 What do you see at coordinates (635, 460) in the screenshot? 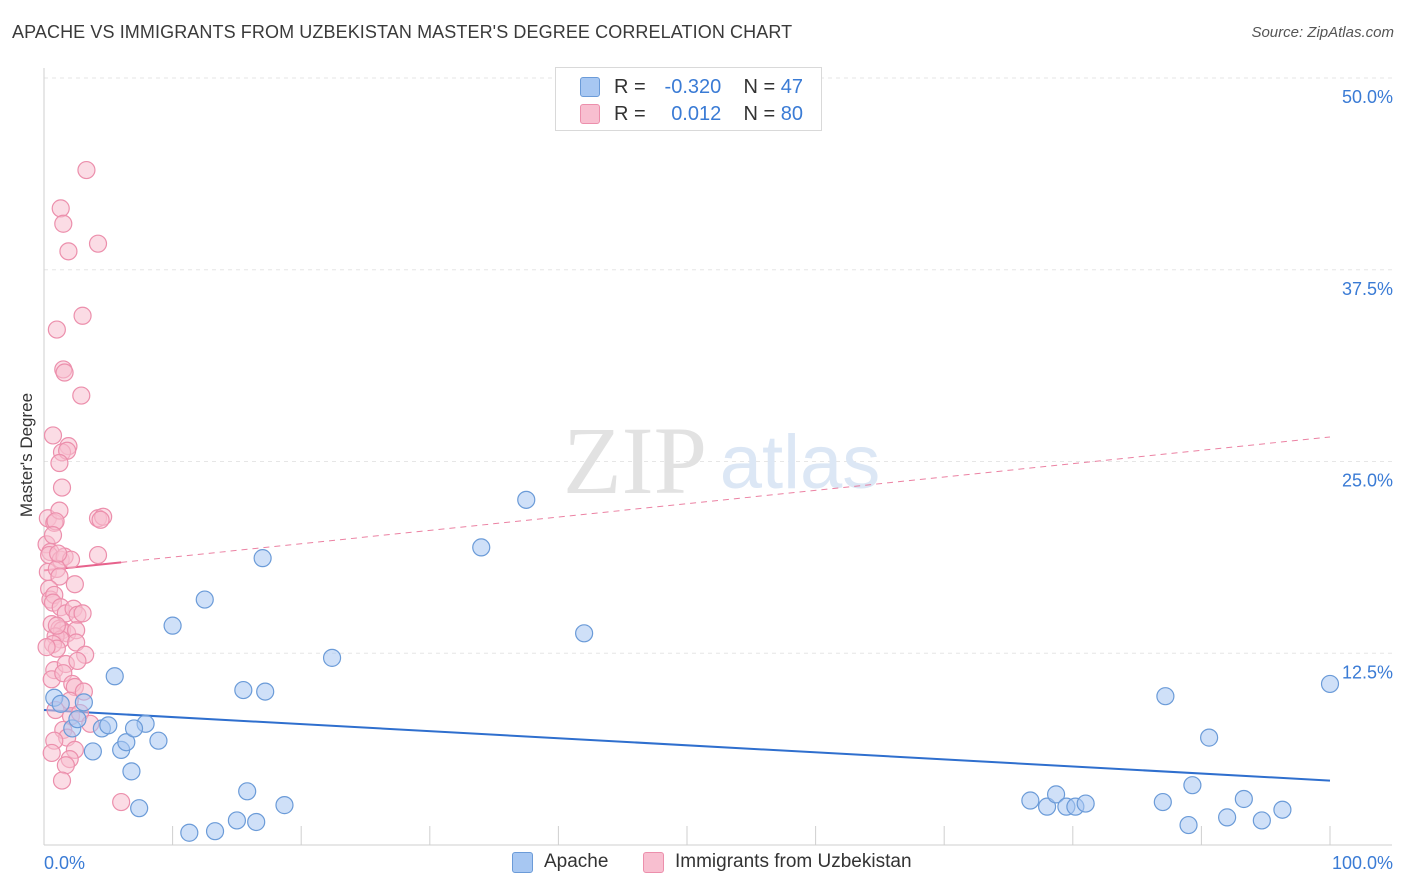
I see `watermark-zip: ZIP` at bounding box center [635, 460].